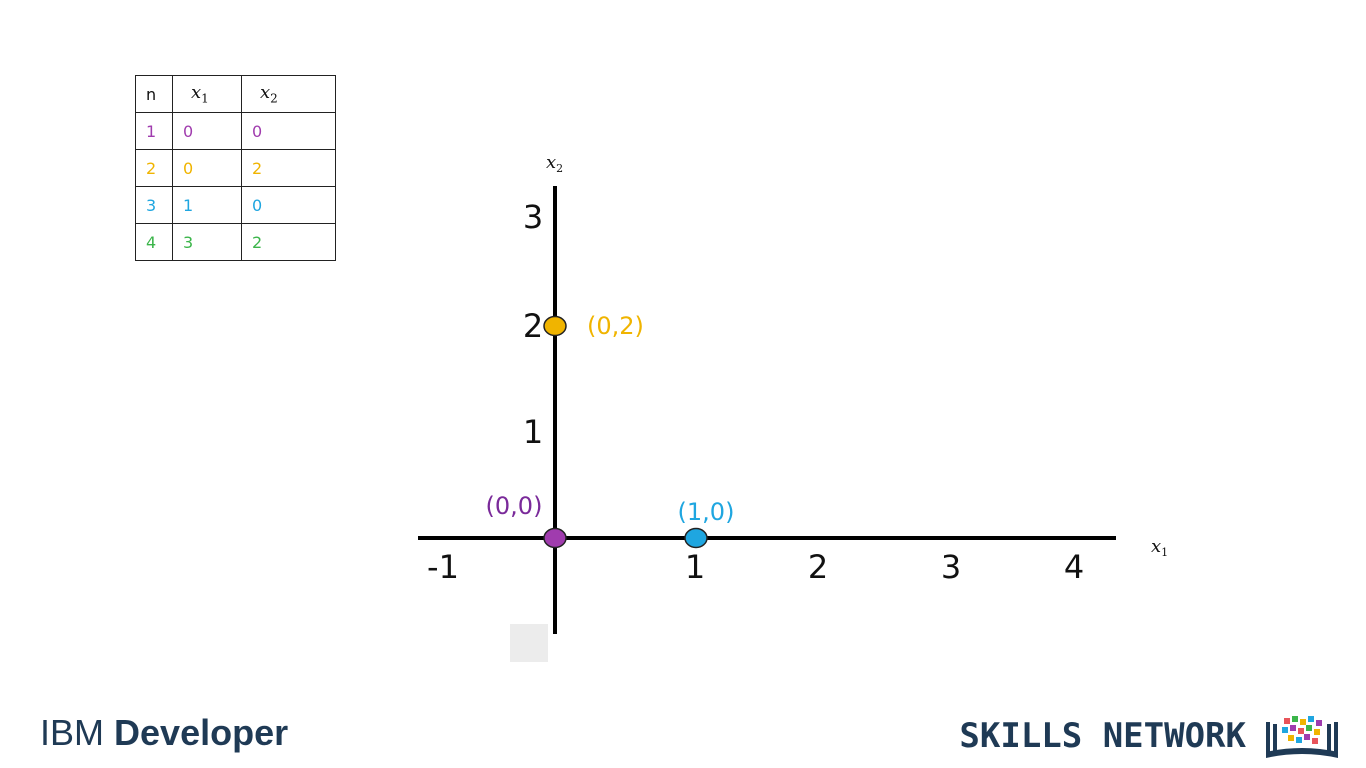 The image size is (1366, 768). What do you see at coordinates (288, 94) in the screenshot?
I see `header-x2: x2` at bounding box center [288, 94].